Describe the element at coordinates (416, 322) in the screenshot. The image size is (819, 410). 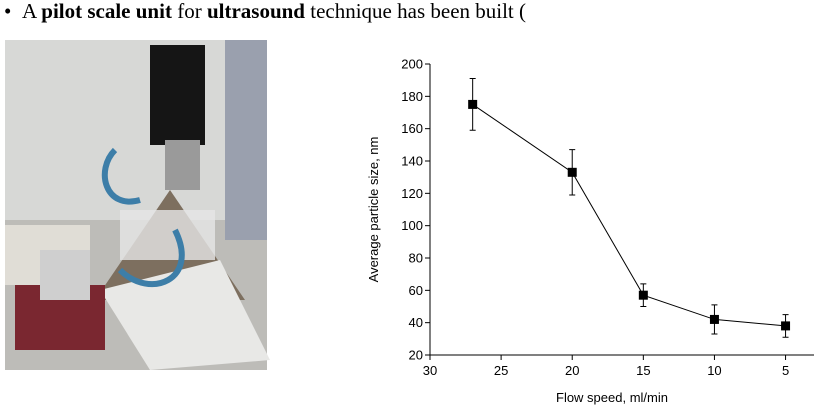
I see `y-tick-label: 40` at that location.